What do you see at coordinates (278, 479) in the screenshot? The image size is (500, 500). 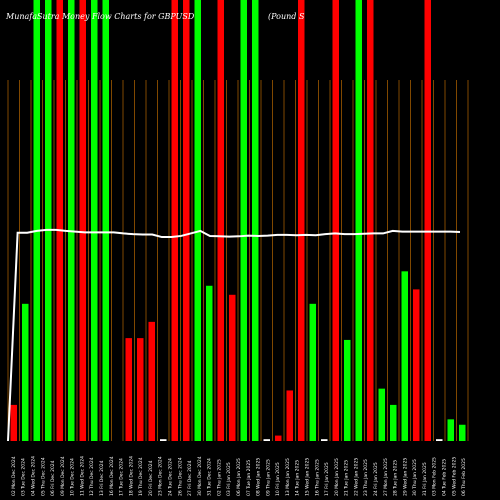 I see `x-tick-label: 10 Fri Jan 2025` at bounding box center [278, 479].